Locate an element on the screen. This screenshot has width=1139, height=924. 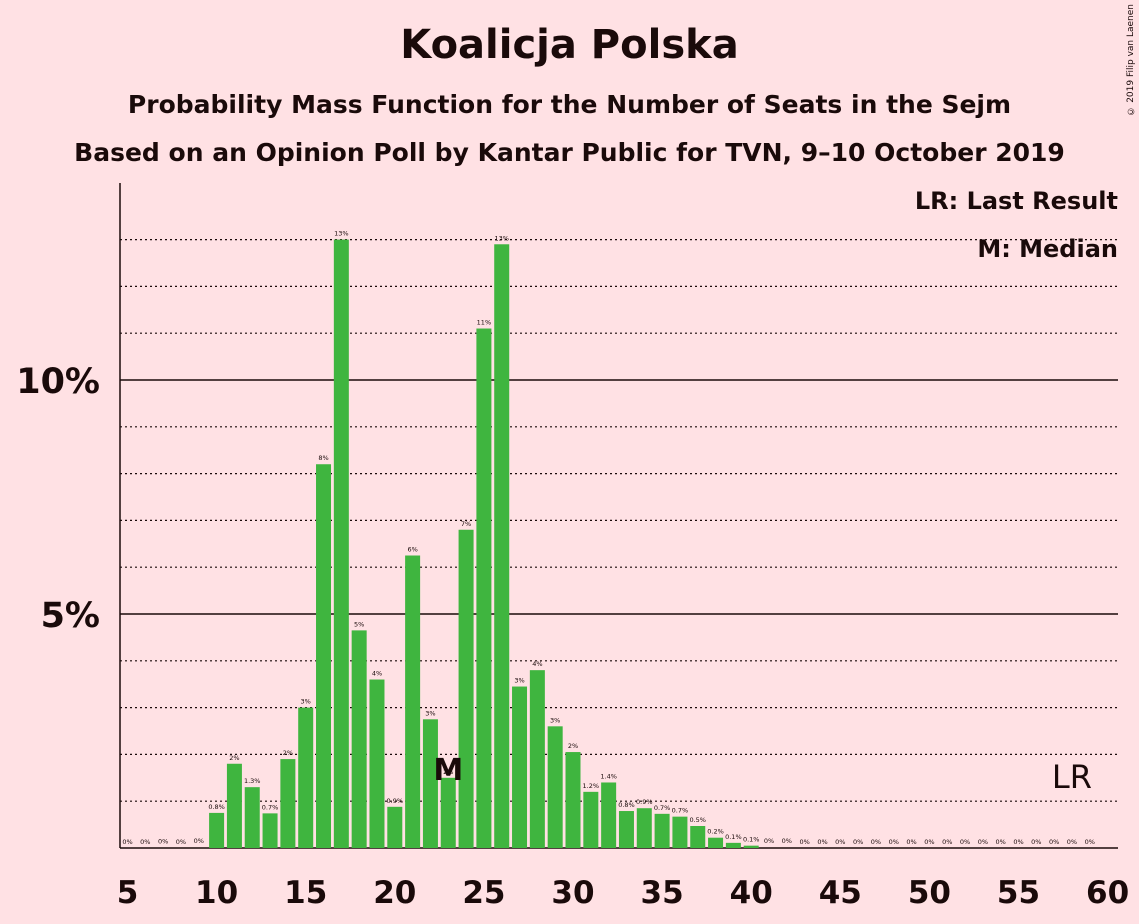
bar-value-label: 1.3% is located at coordinates (252, 781).